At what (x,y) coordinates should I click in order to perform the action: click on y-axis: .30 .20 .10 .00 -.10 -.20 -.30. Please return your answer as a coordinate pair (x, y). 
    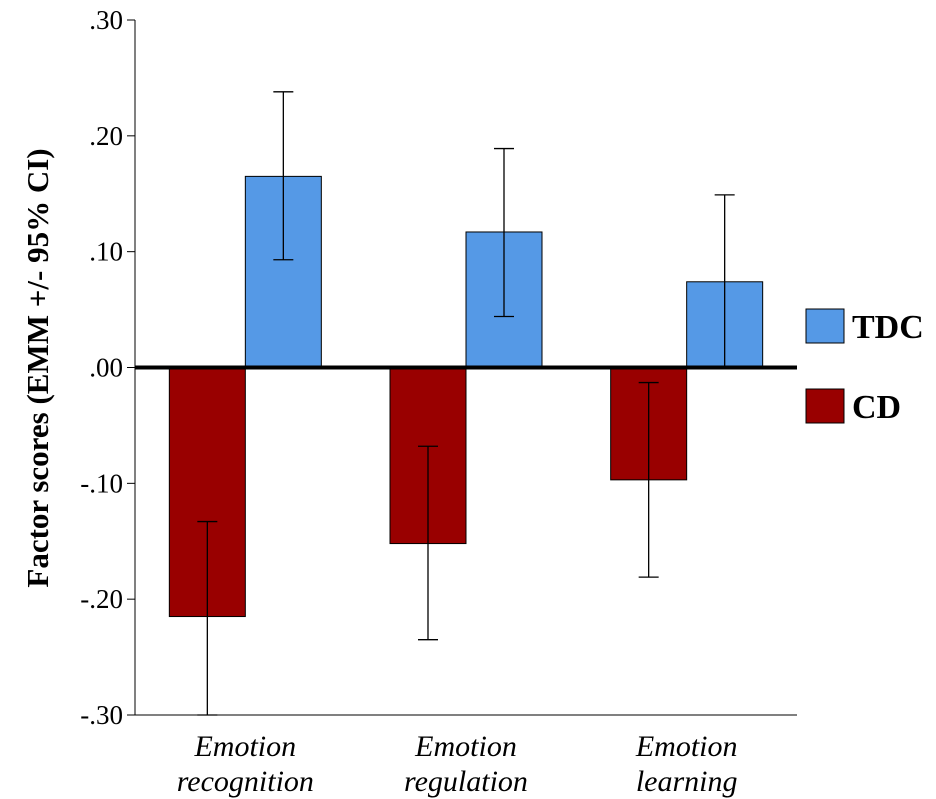
    Looking at the image, I should click on (108, 367).